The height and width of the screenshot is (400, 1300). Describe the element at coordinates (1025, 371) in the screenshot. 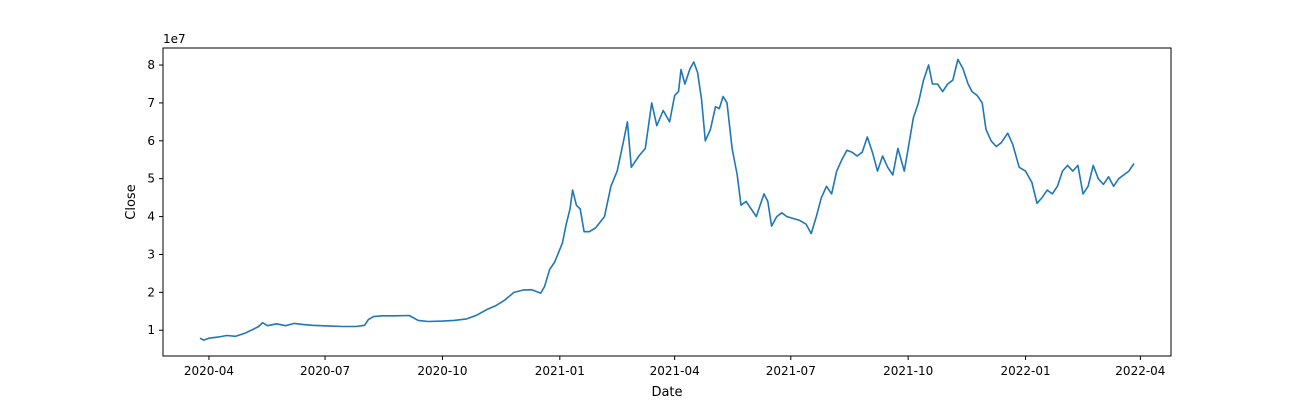

I see `x-tick-label: 2022-01` at that location.